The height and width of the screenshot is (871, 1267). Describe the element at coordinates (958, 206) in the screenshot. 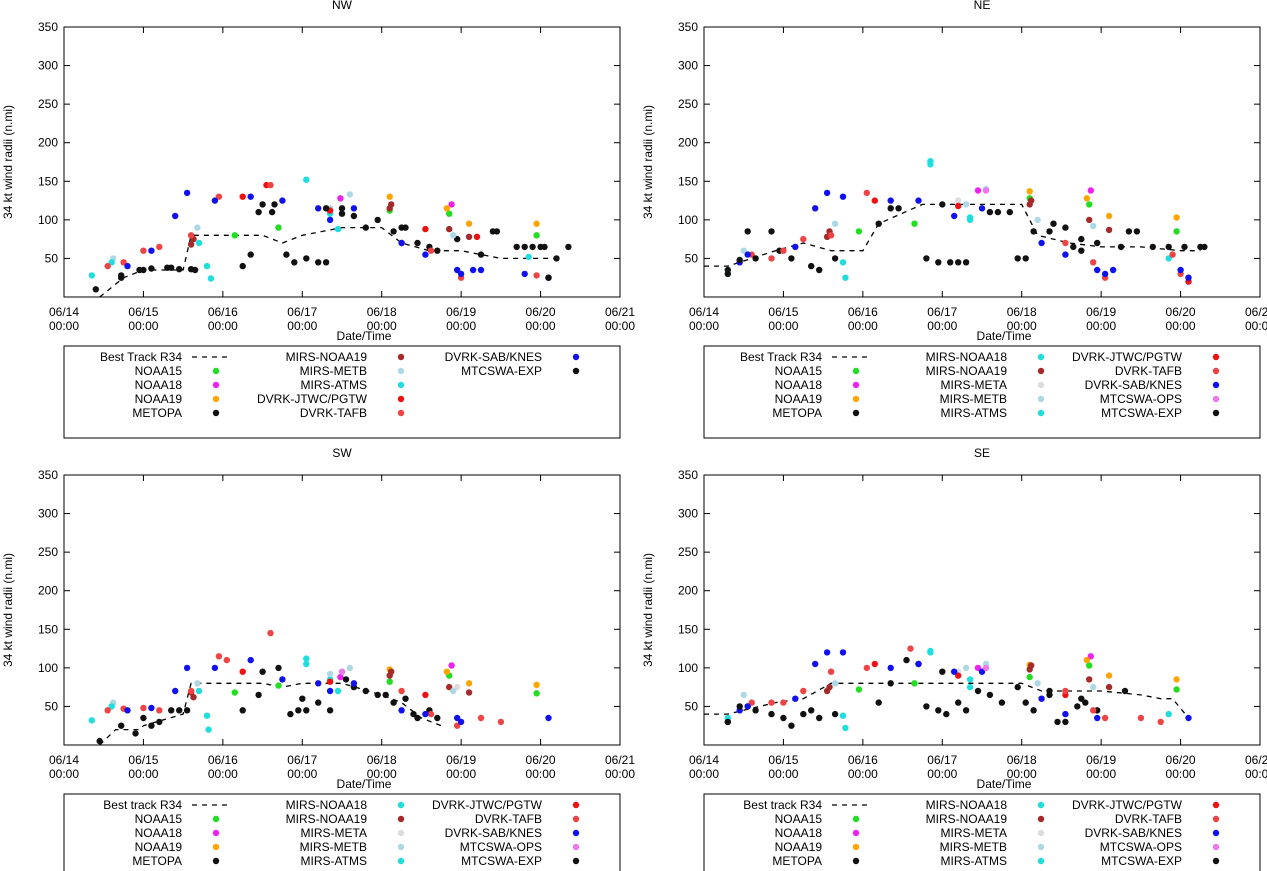

I see `ne-point-dvrk-jtwc-pgtw` at that location.